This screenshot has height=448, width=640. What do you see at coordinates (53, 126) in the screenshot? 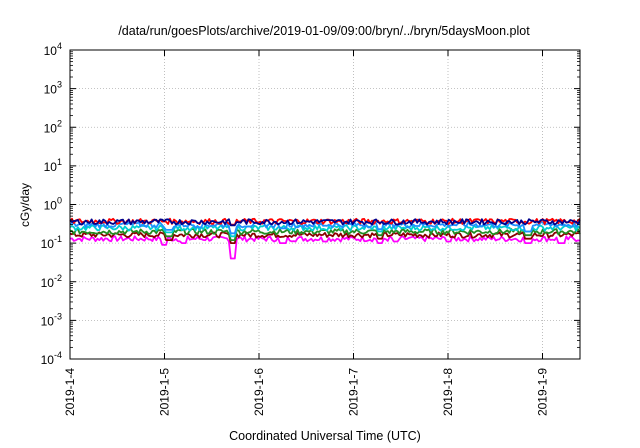
I see `y-tick-label: 10²` at bounding box center [53, 126].